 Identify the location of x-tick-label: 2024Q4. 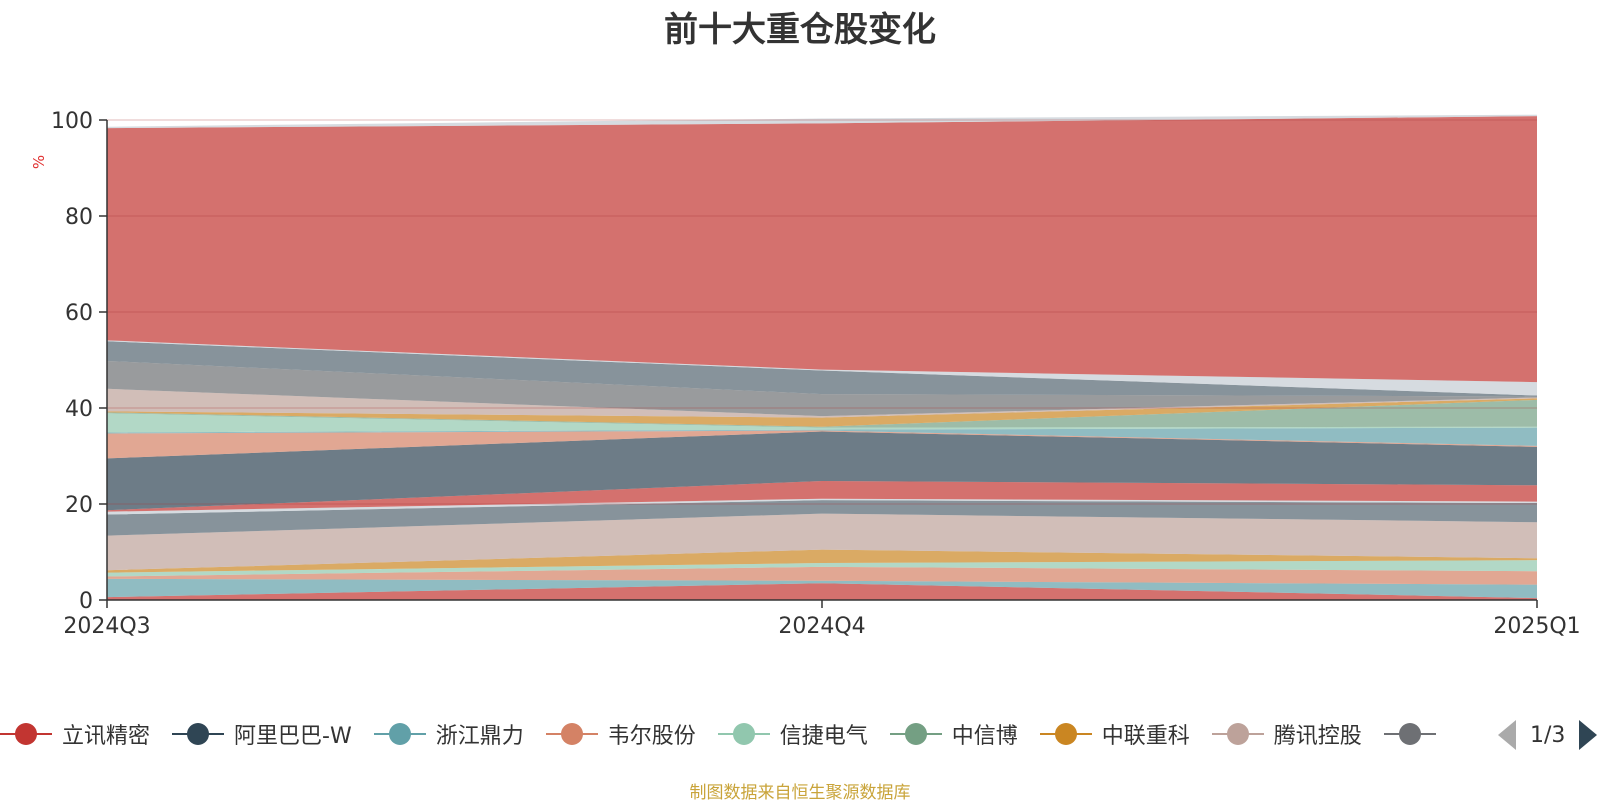
(821, 626).